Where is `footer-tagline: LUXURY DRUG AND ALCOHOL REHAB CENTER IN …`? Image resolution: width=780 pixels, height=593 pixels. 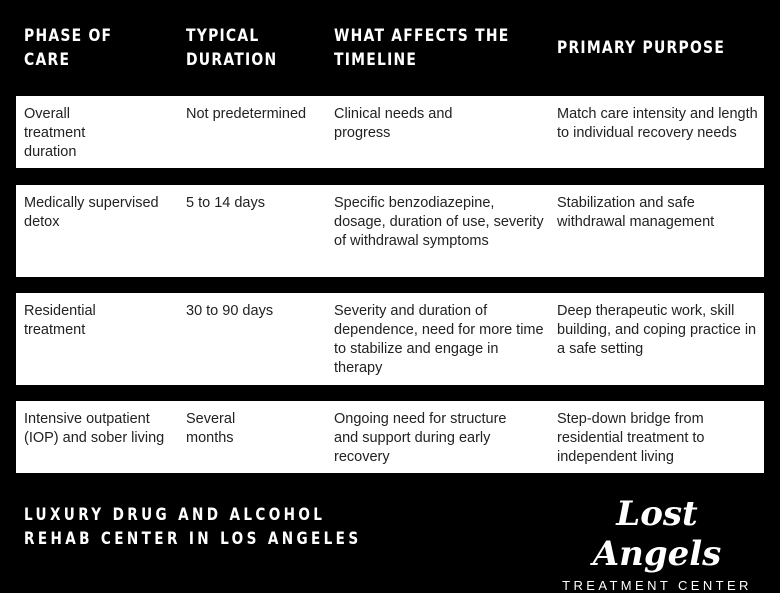
footer-tagline: LUXURY DRUG AND ALCOHOL REHAB CENTER IN … is located at coordinates (192, 527).